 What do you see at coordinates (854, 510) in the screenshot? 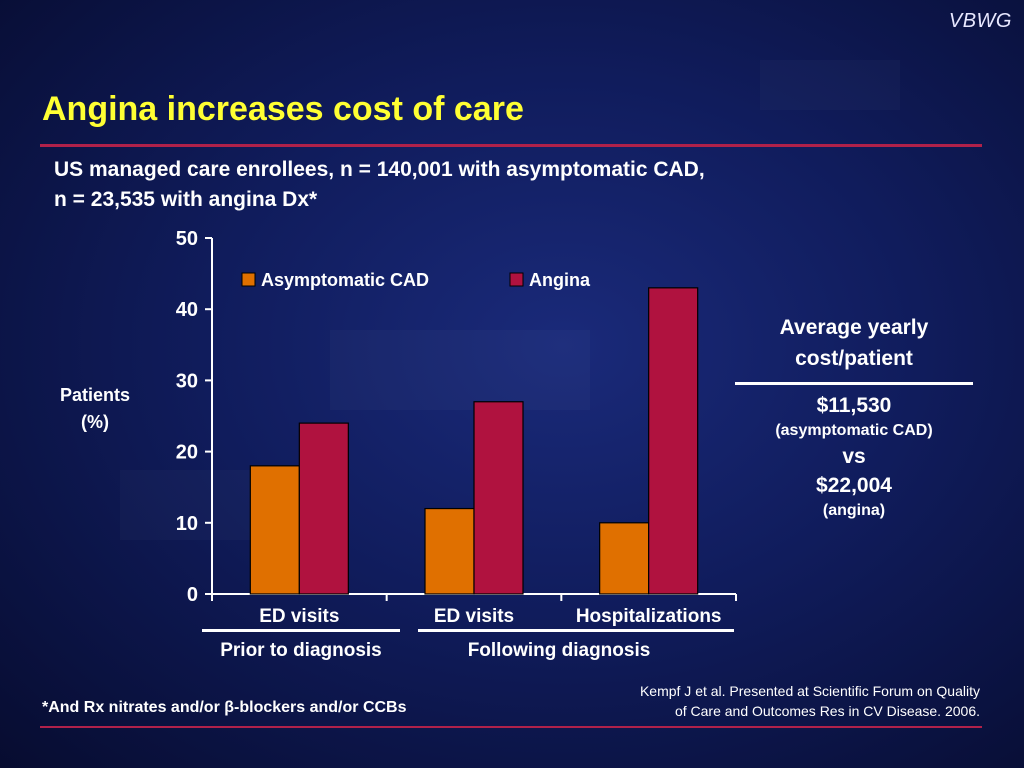
I see `cost-note-angina: (angina)` at bounding box center [854, 510].